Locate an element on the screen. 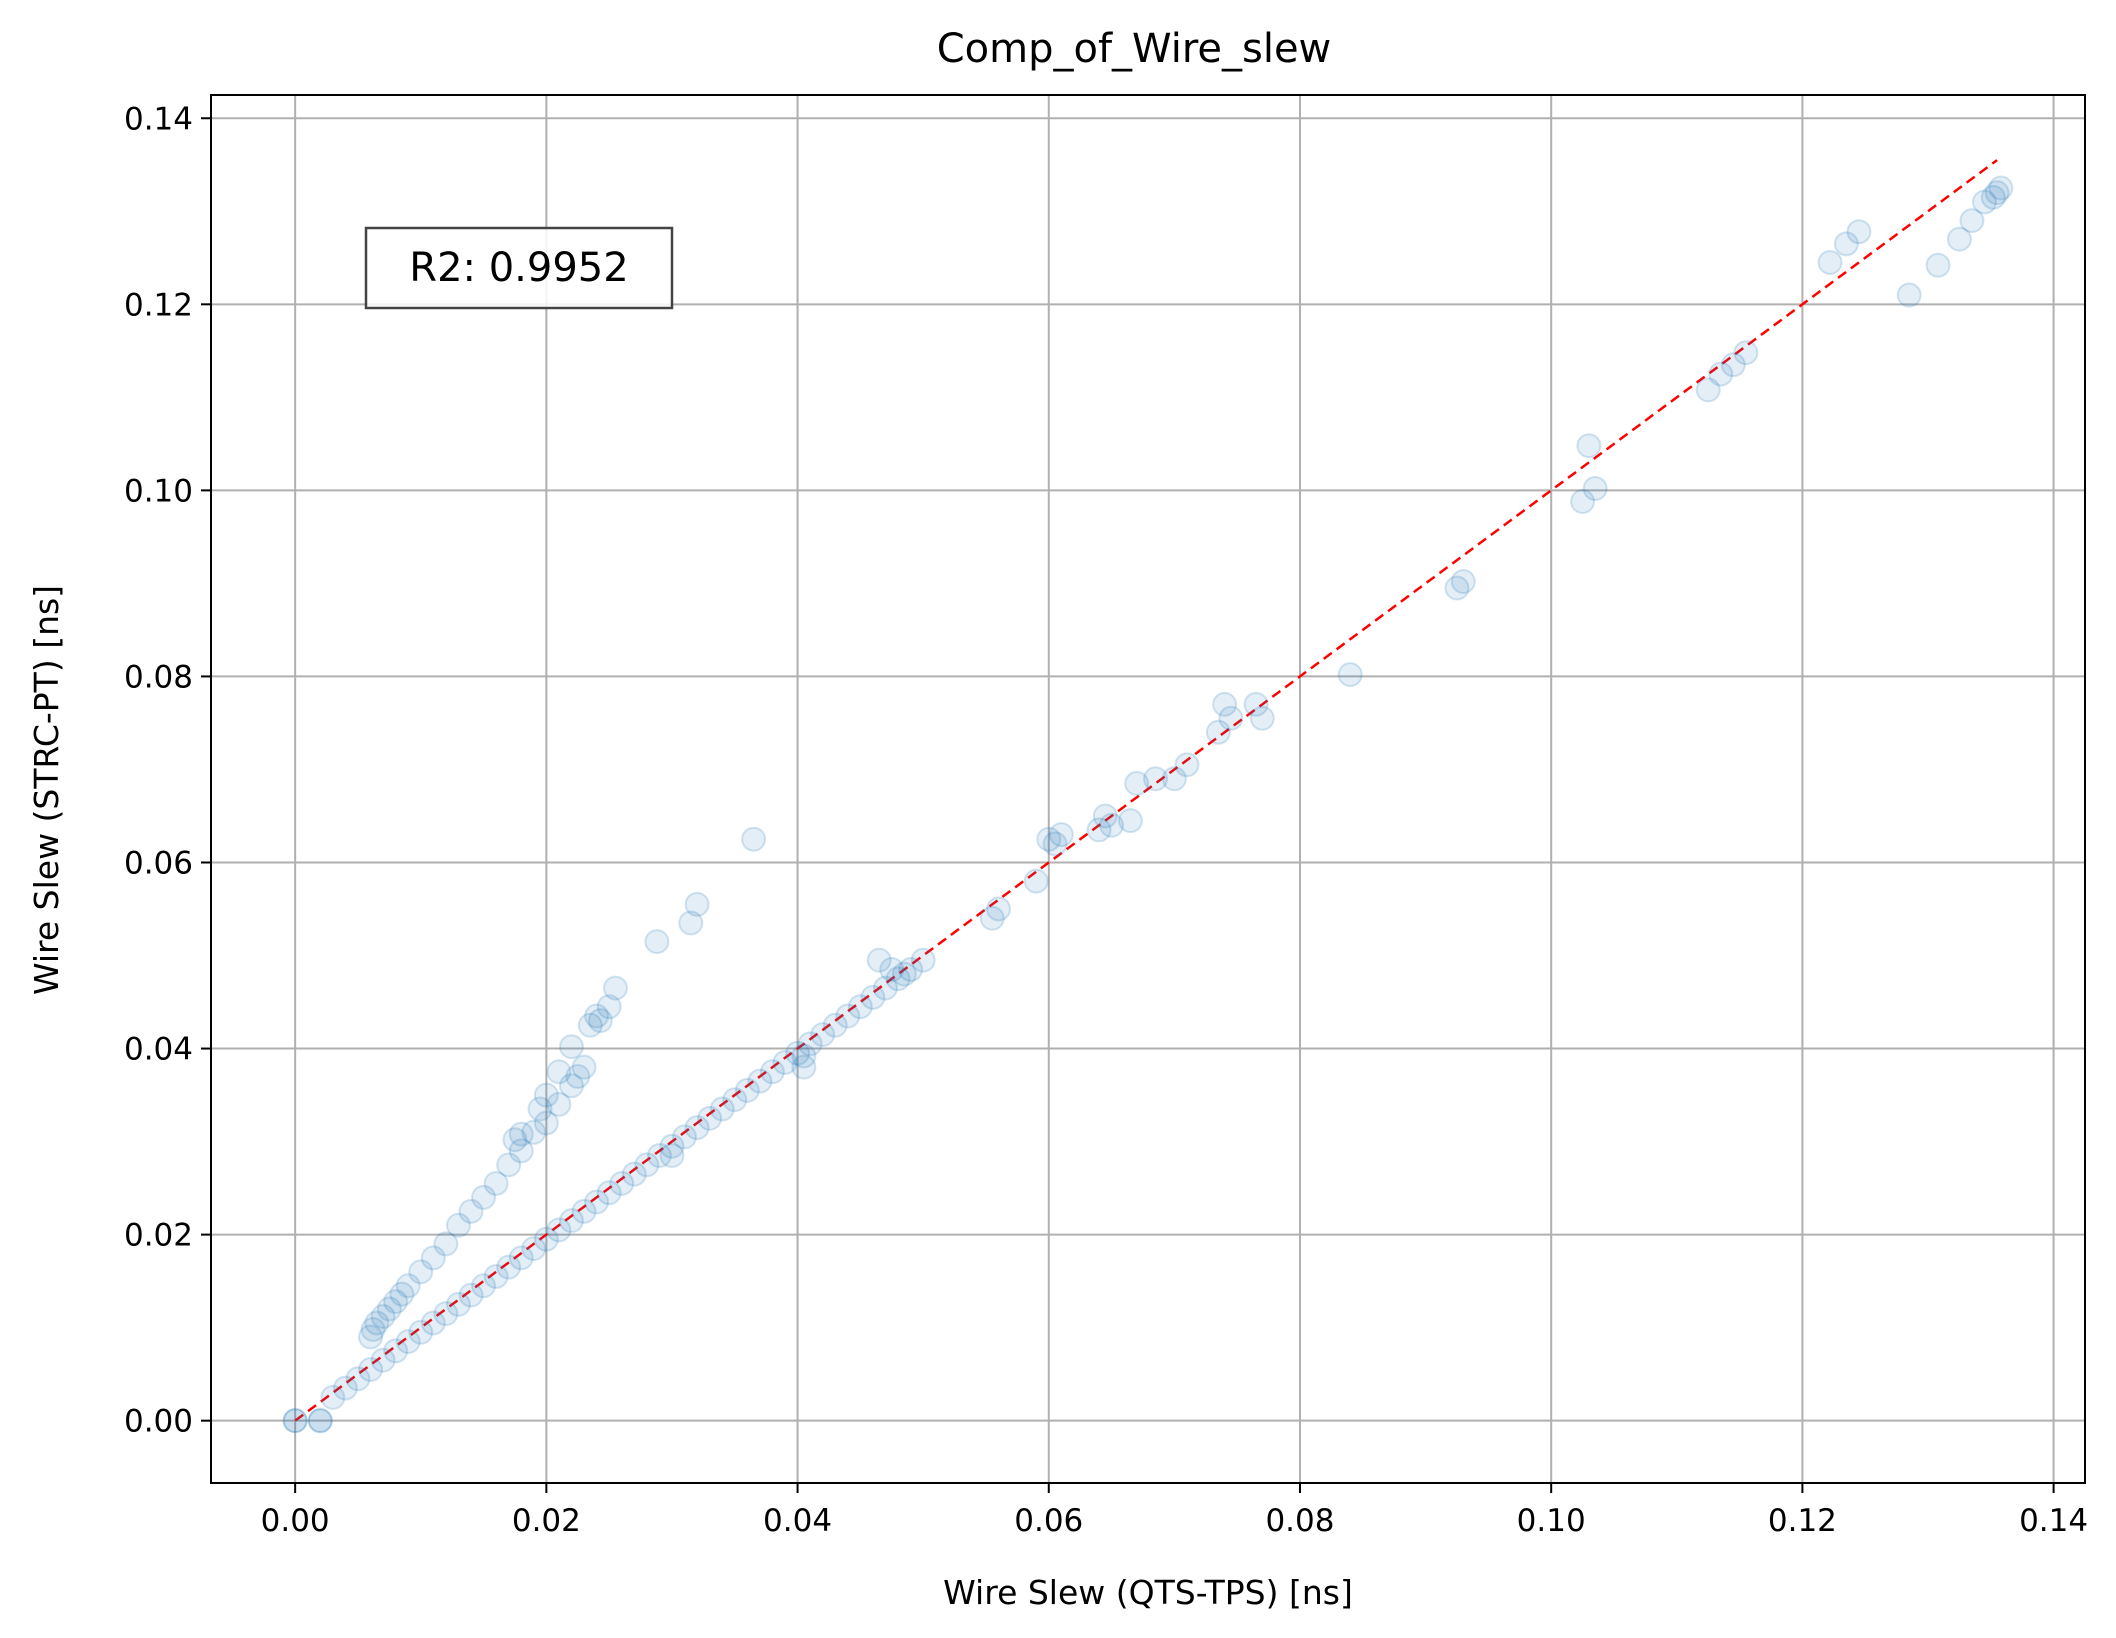  y-tick-label: 0.00 is located at coordinates (158, 1422).